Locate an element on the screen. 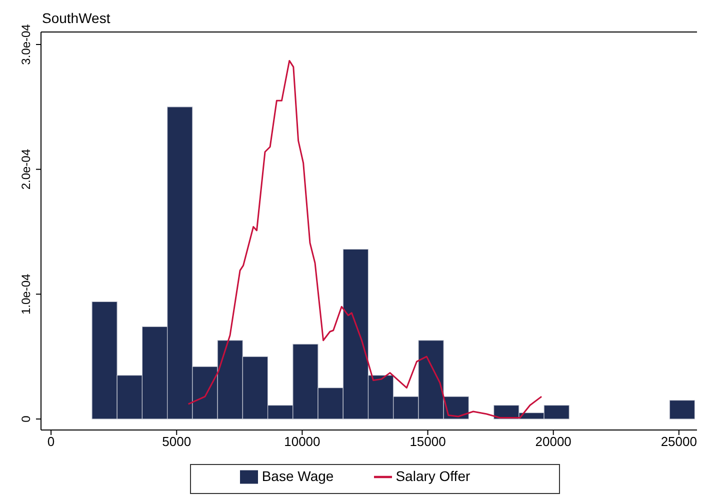  y-tick-label: 3.0e-04 is located at coordinates (26, 44).